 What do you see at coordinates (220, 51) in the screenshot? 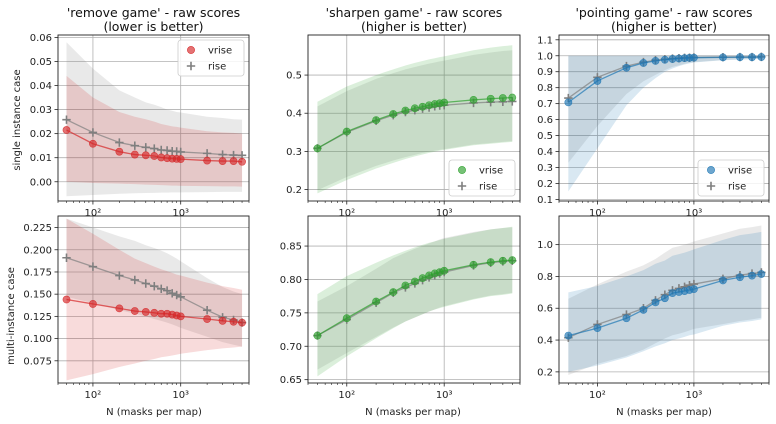
I see `legend-label-vrise: vrise` at bounding box center [220, 51].